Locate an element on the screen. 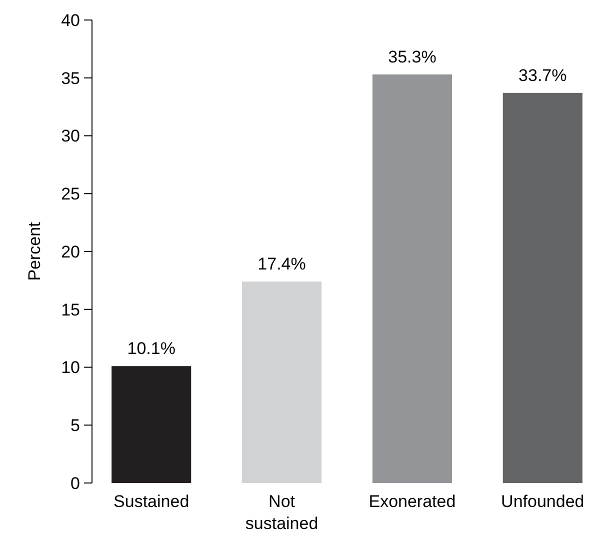 This screenshot has height=554, width=614. data-label: 17.4% is located at coordinates (282, 264).